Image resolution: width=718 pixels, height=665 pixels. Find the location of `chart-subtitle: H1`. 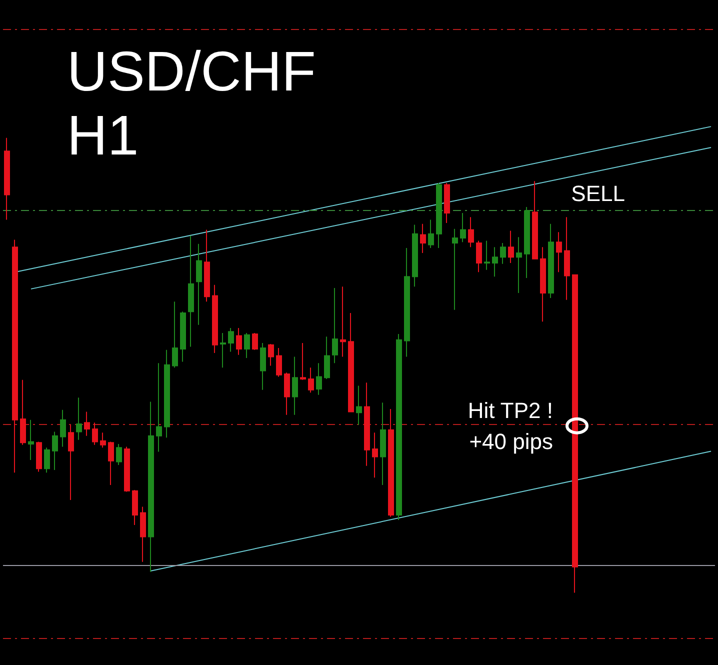

chart-subtitle: H1 is located at coordinates (103, 135).